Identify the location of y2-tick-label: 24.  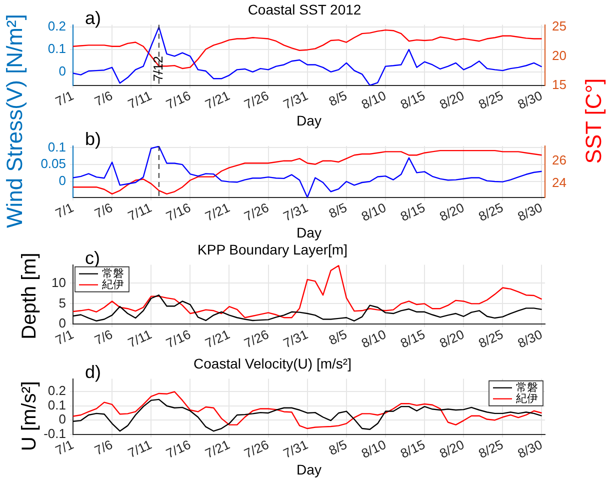
(559, 182).